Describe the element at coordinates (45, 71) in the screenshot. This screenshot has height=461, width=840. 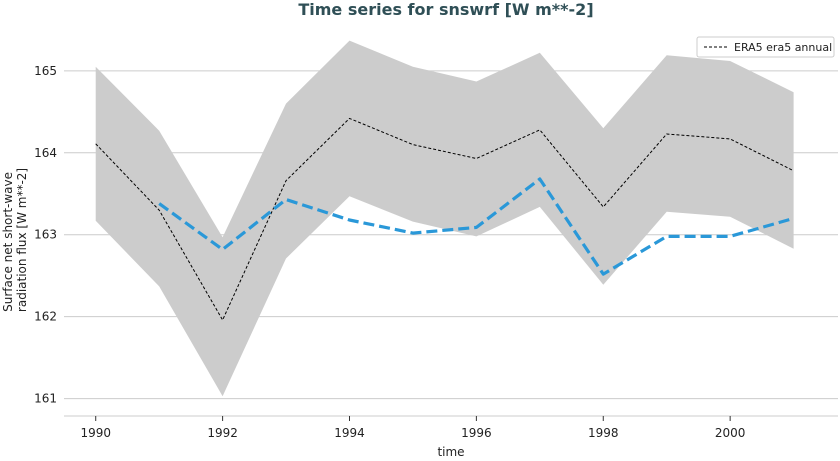
I see `y-tick-label: 165` at that location.